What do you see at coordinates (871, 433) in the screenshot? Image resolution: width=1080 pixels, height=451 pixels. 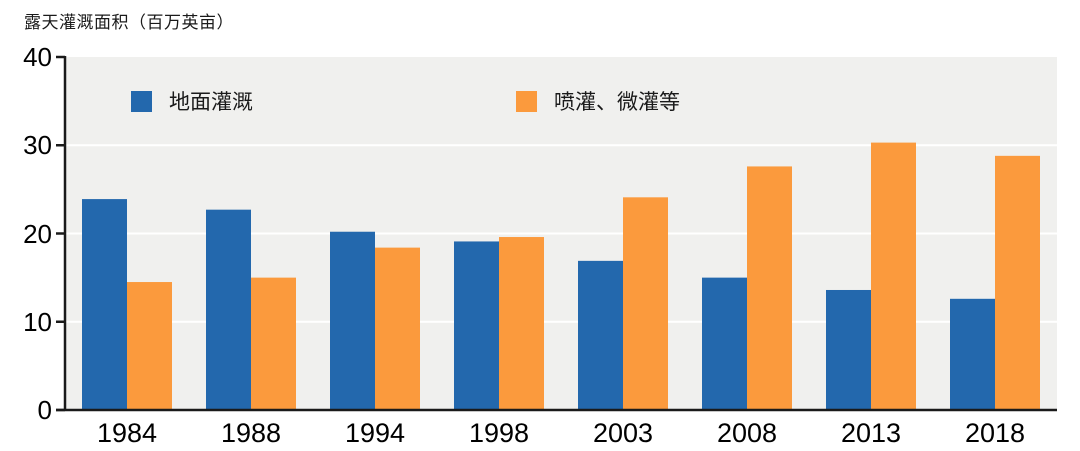 I see `x-tick-label: 2013` at bounding box center [871, 433].